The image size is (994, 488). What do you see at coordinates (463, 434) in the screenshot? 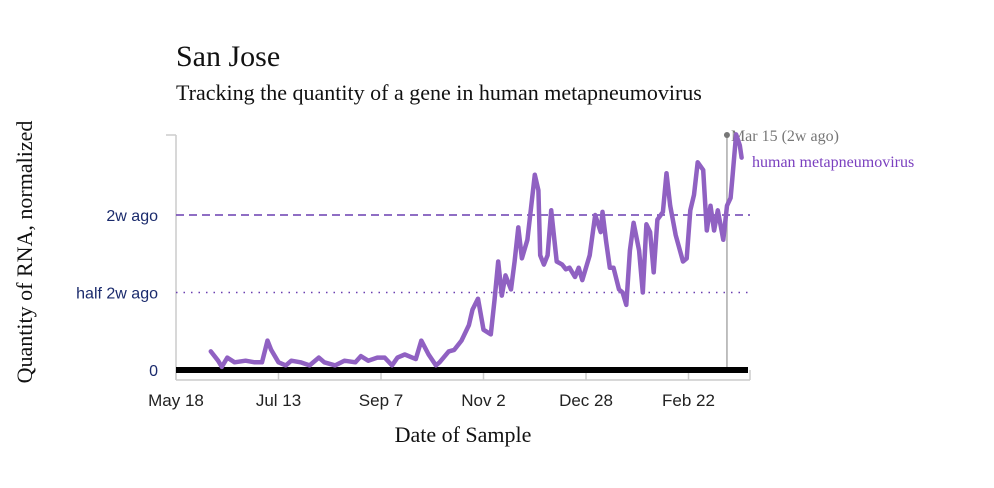
I see `x-axis-label: Date of Sample` at bounding box center [463, 434].